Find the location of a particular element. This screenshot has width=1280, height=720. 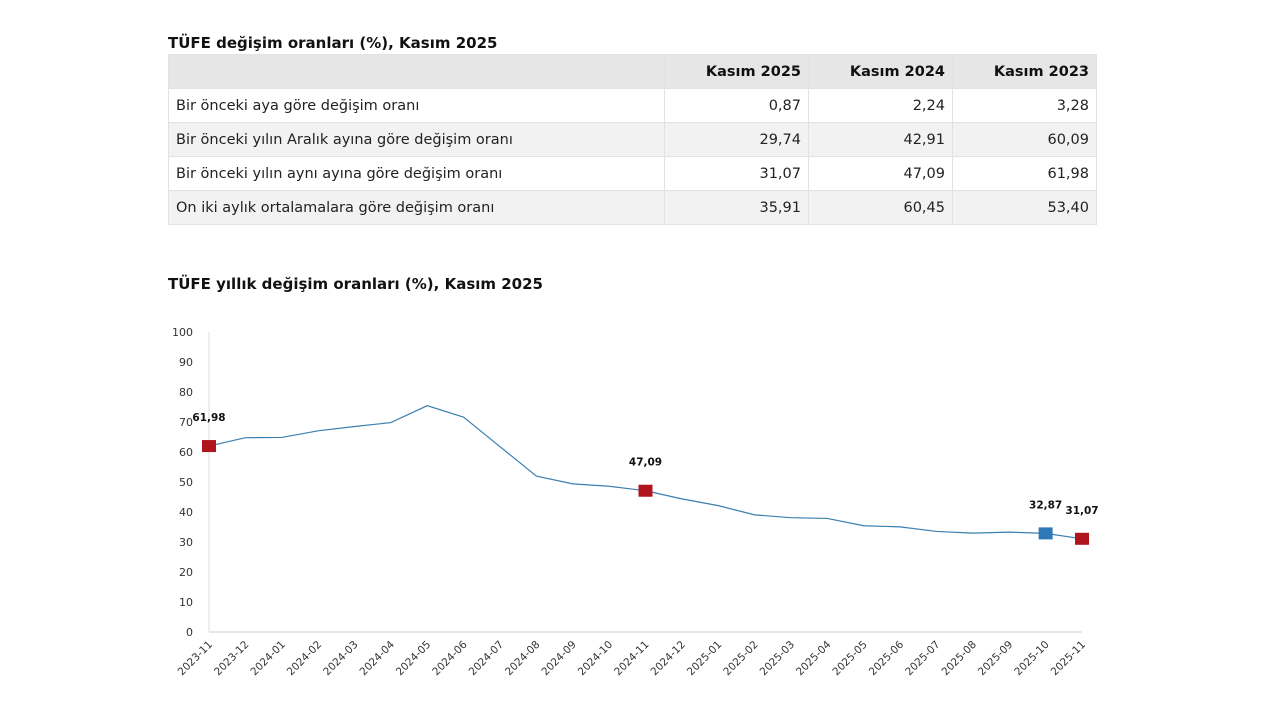

x-tick-label: 2023-11 is located at coordinates (196, 659).